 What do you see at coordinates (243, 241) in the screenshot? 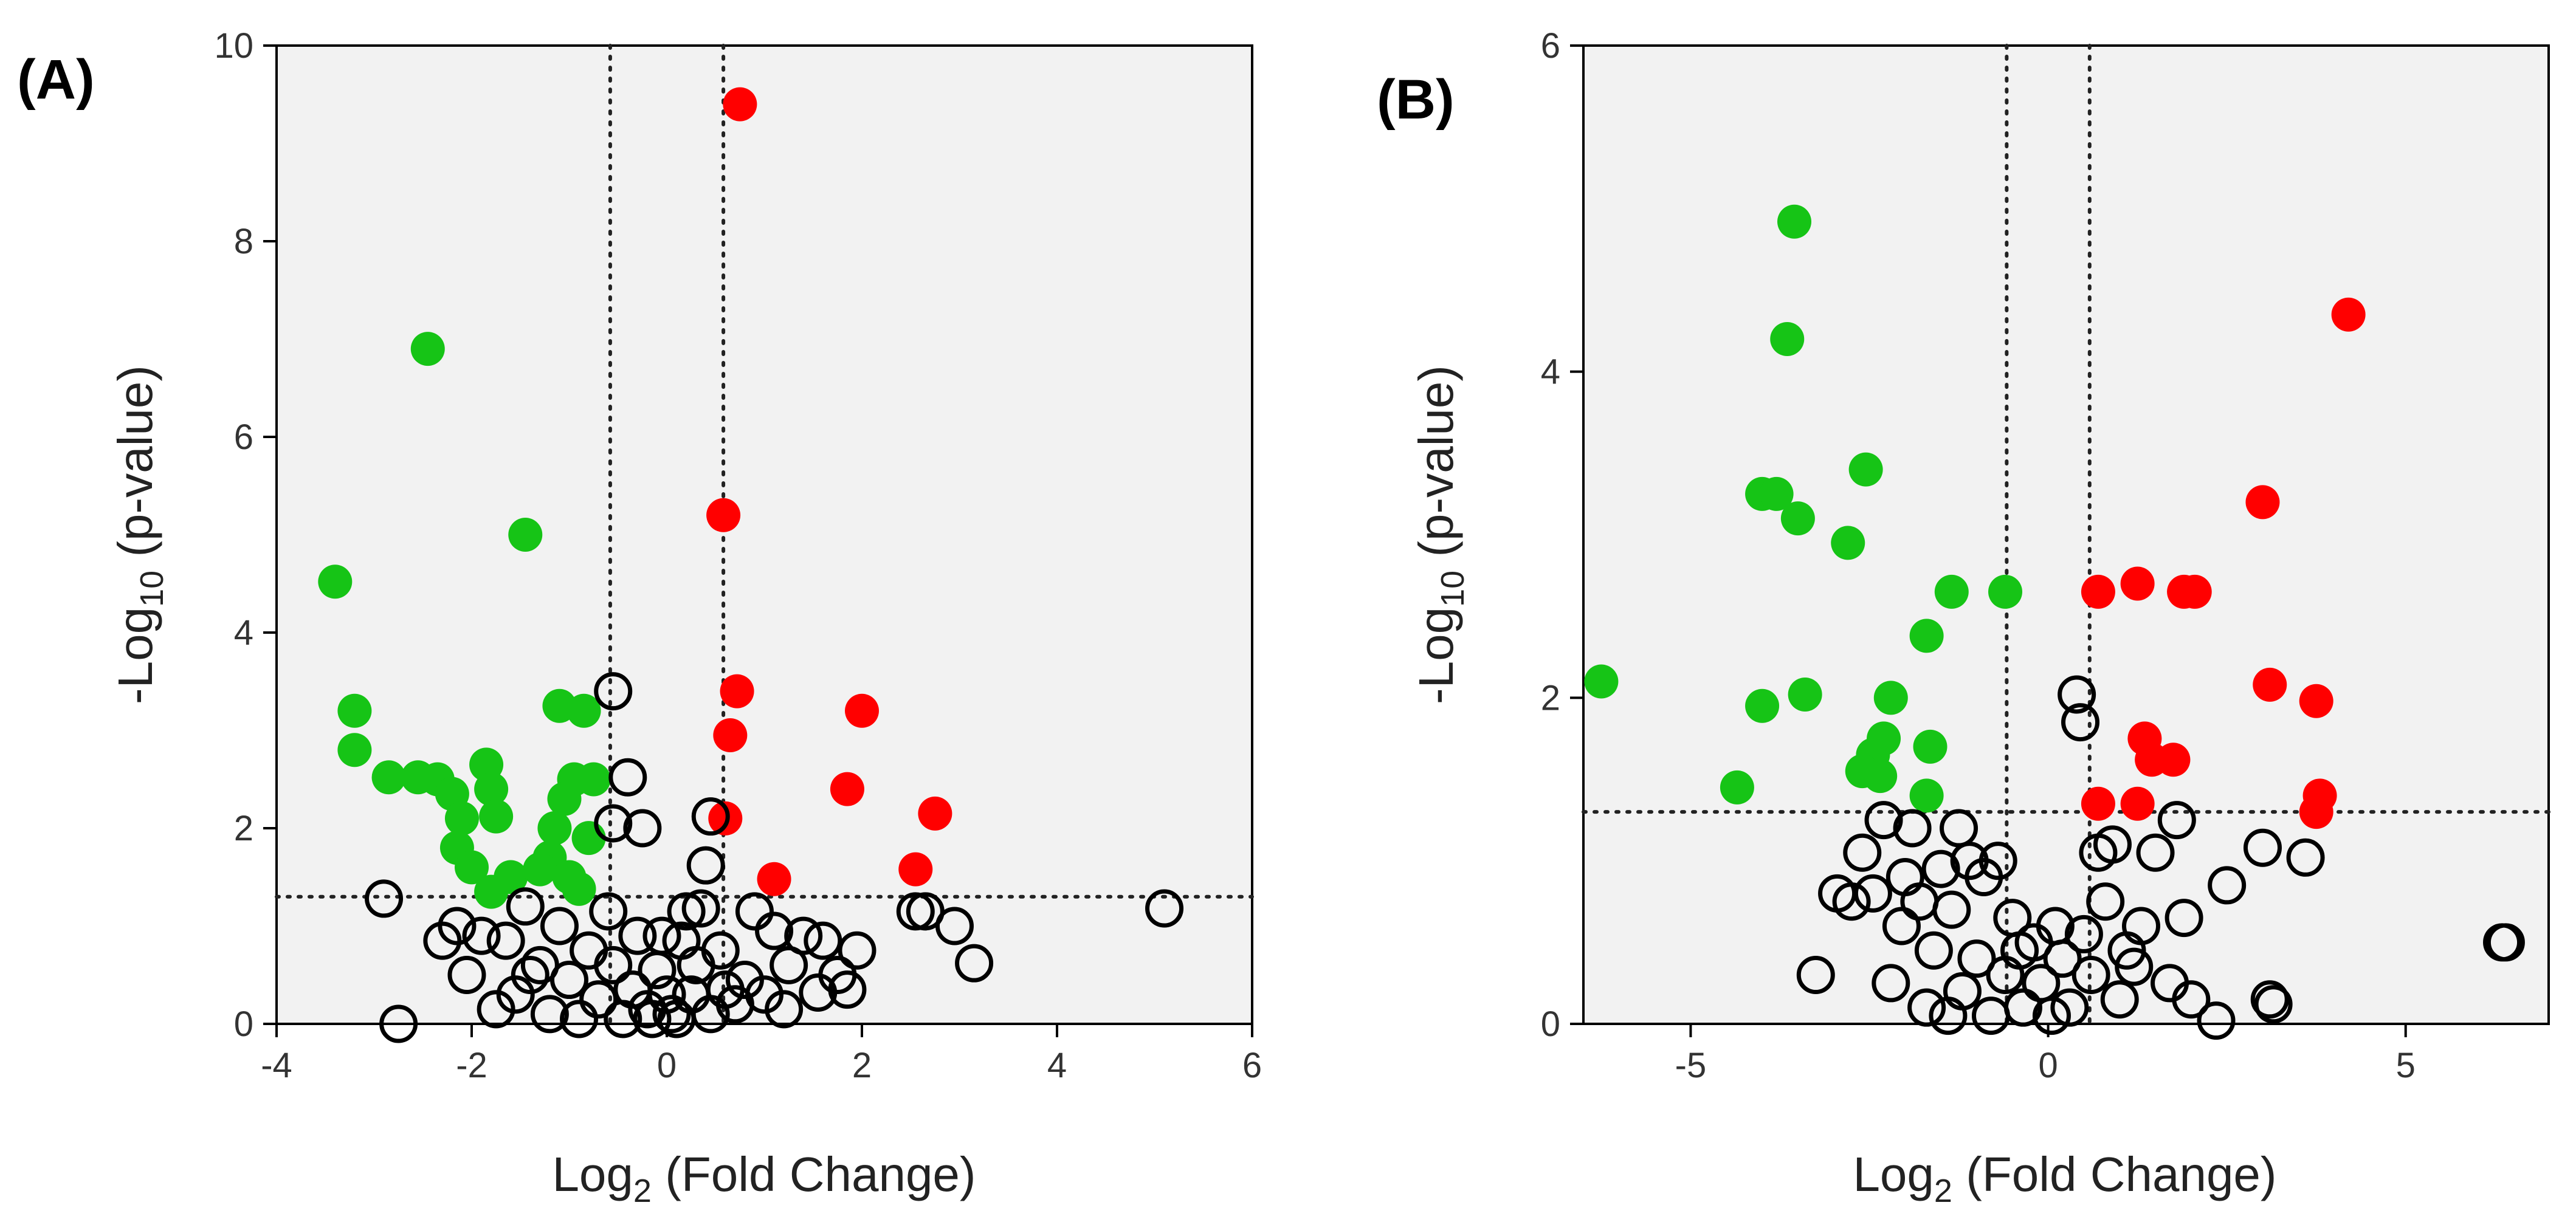
I see `panel-a-y-tick-label: 8` at bounding box center [243, 241].